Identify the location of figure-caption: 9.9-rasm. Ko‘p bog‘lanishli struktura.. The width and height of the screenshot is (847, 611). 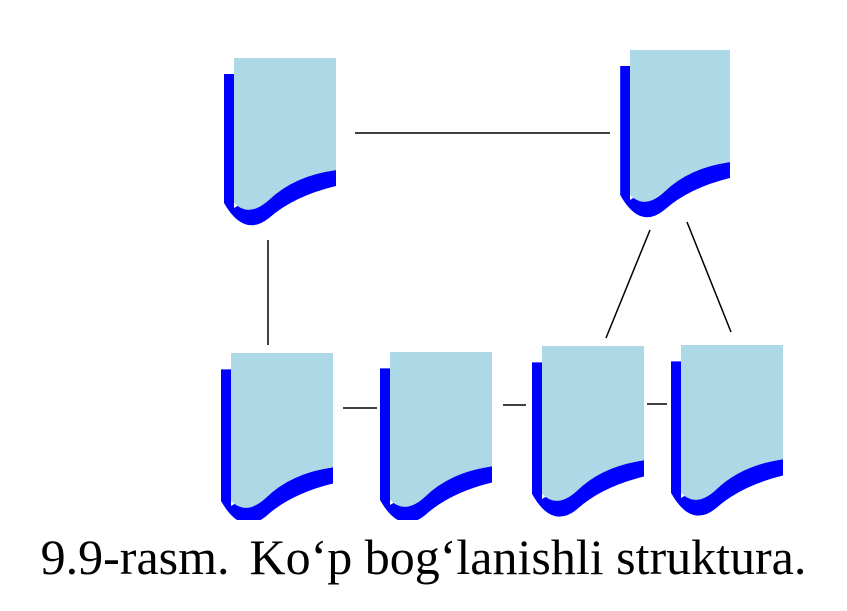
(423, 557).